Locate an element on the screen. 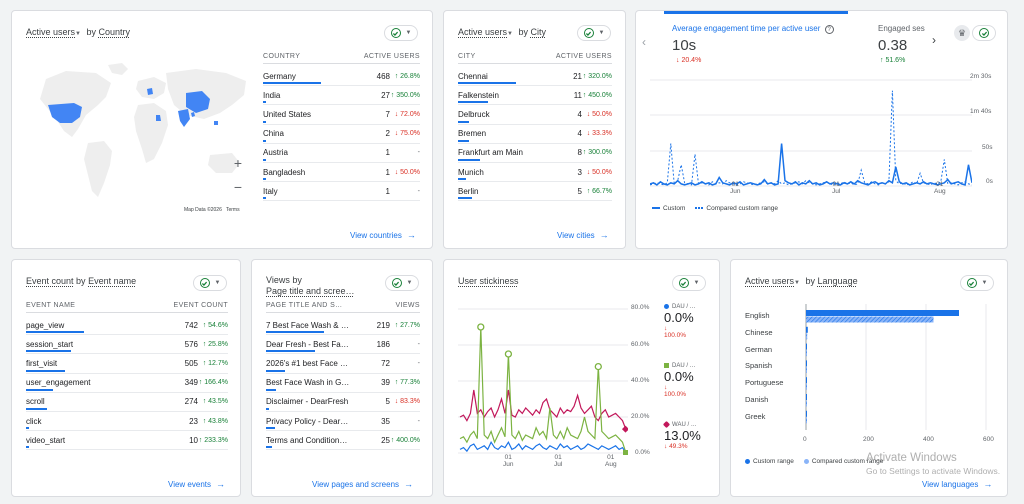 The height and width of the screenshot is (504, 1024). check-icon is located at coordinates (395, 33).